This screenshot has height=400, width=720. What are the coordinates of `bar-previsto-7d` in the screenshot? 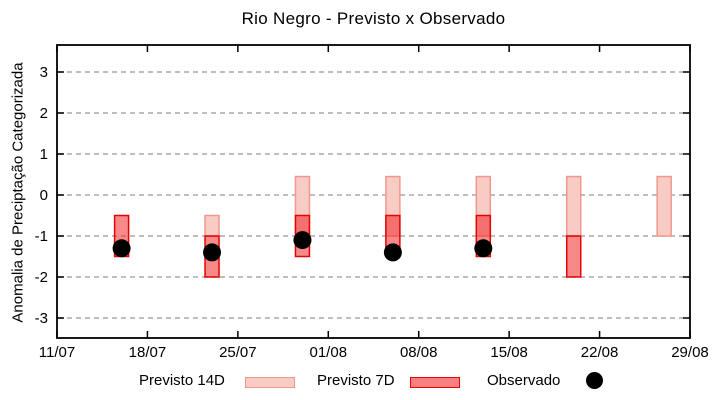 It's located at (573, 256).